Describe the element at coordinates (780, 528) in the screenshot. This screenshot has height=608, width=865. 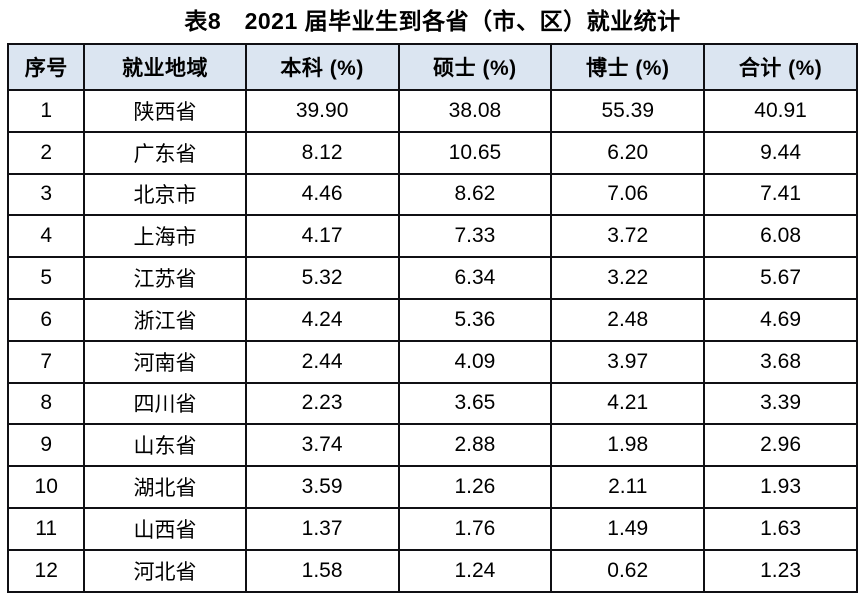
I see `value-cell: 1.63` at that location.